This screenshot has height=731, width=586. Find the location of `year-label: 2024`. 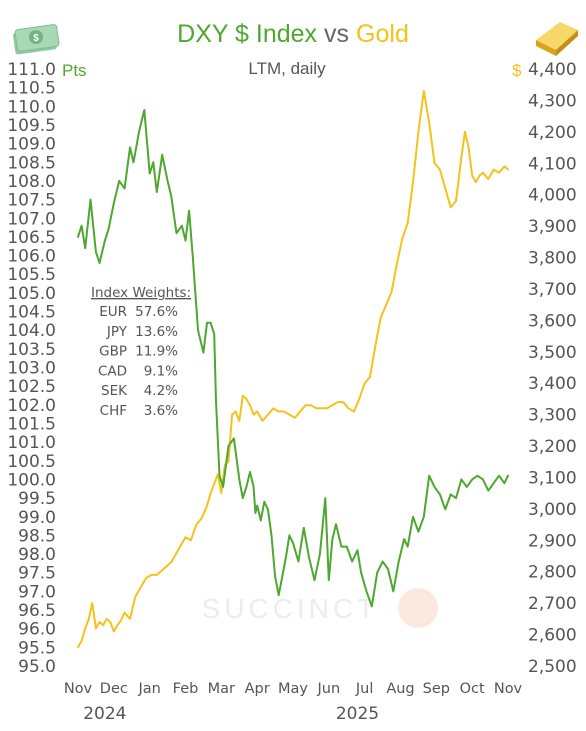

year-label: 2024 is located at coordinates (104, 714).